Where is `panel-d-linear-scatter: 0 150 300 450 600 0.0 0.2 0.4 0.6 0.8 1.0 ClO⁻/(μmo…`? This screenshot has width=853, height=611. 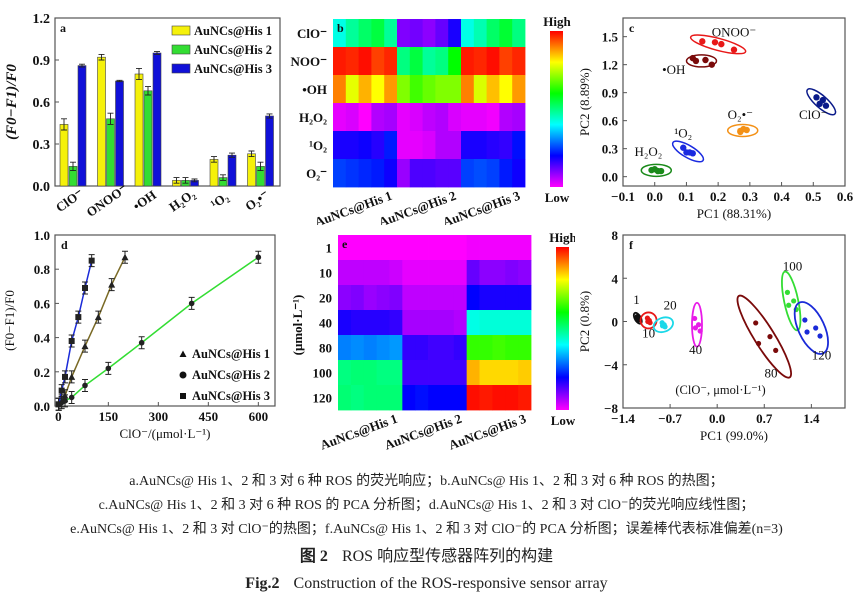
panel-d-linear-scatter: 0 150 300 450 600 0.0 0.2 0.4 0.6 0.8 1.0 ClO⁻/(μmo… is located at coordinates (139, 334).